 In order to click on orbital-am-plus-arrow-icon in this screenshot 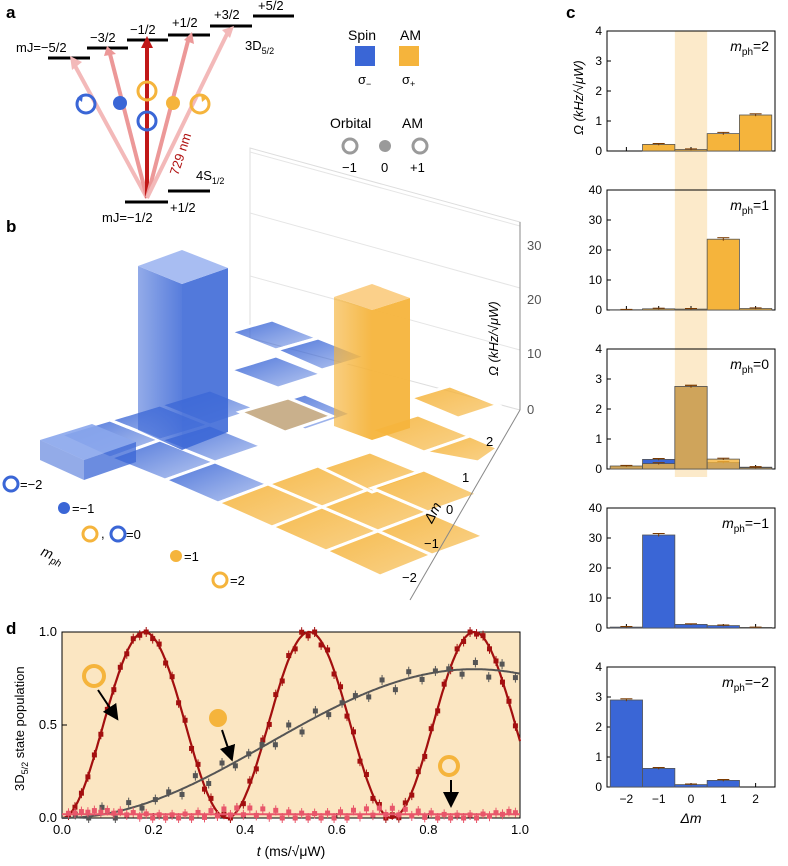, I will do `click(204, 98)`.